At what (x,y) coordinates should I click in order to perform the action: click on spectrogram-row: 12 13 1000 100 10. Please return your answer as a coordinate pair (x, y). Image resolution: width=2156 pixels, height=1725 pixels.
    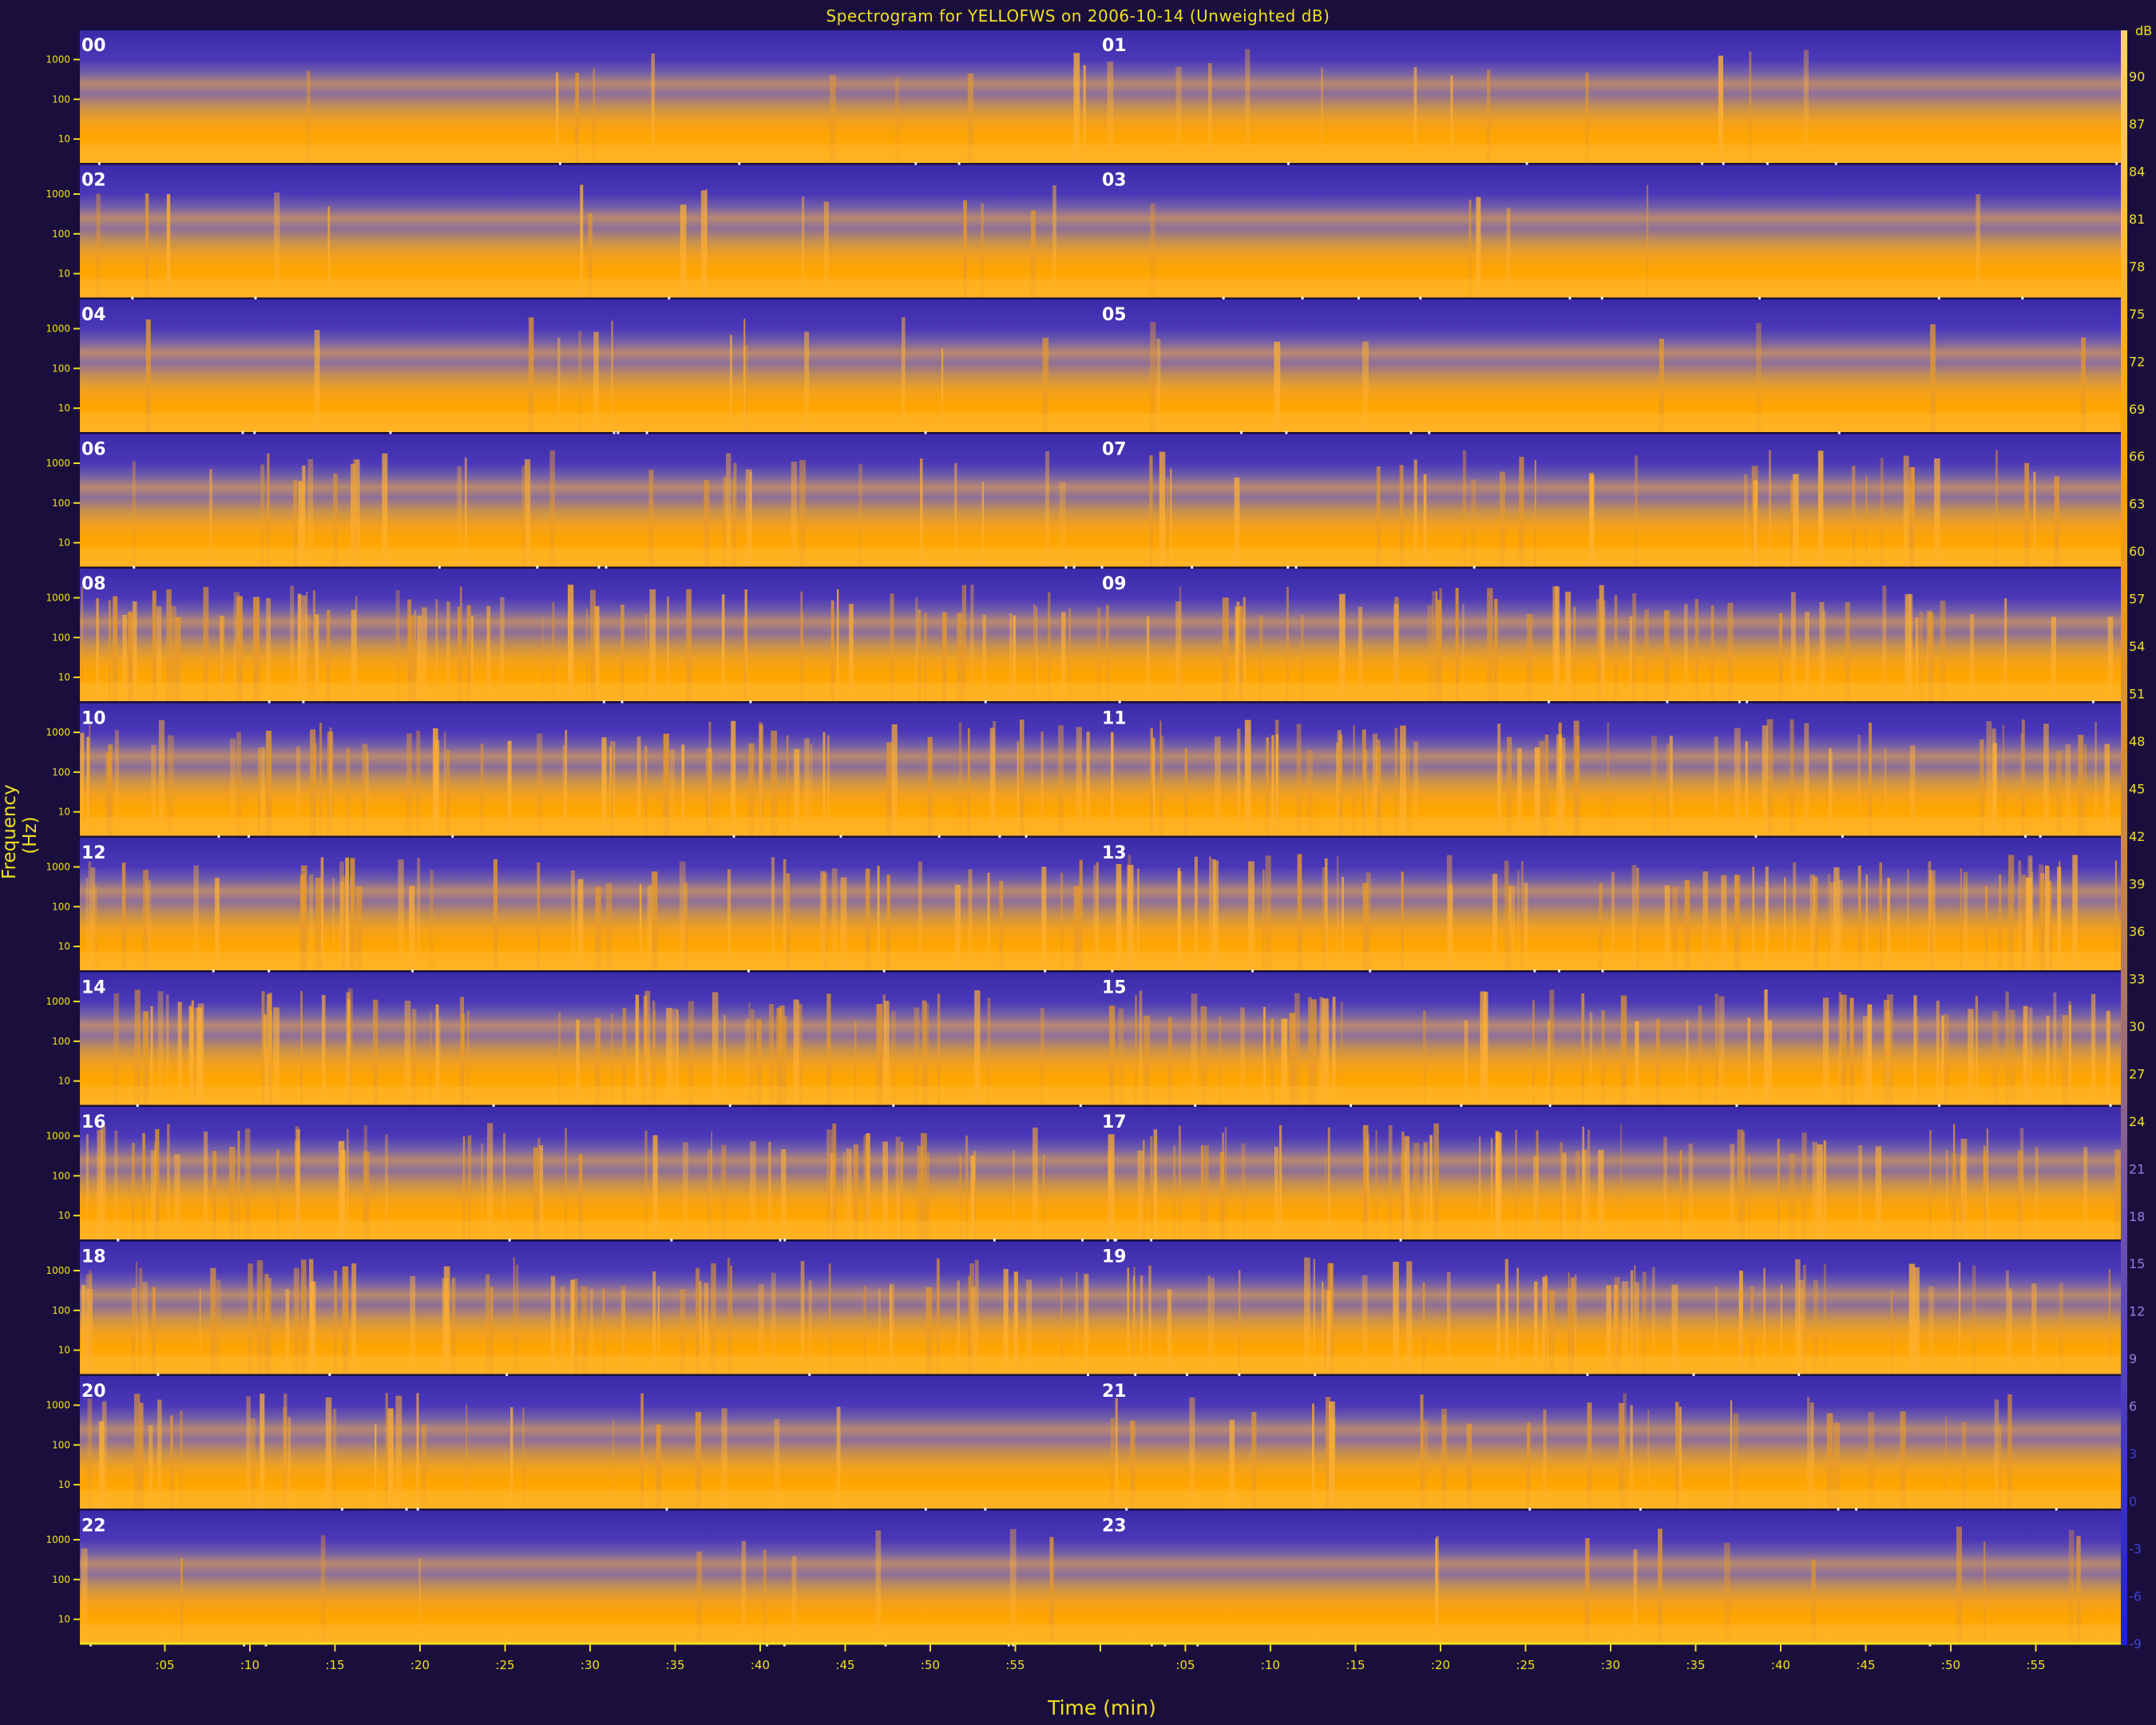
    Looking at the image, I should click on (1083, 906).